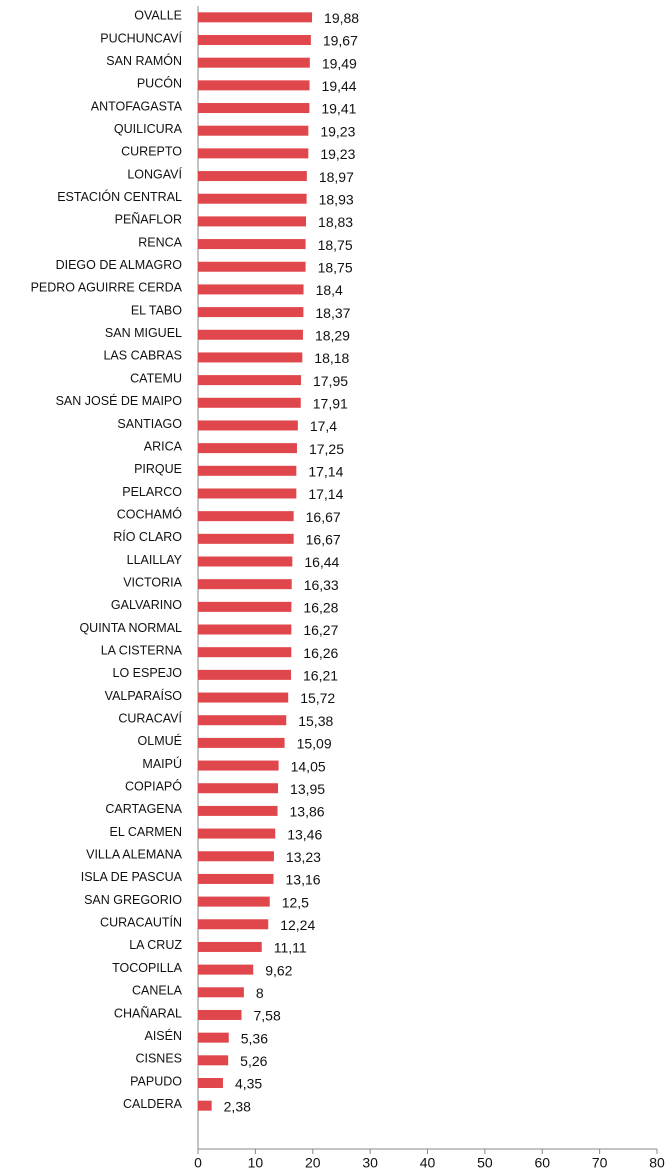  What do you see at coordinates (338, 109) in the screenshot?
I see `value-label: 19,41` at bounding box center [338, 109].